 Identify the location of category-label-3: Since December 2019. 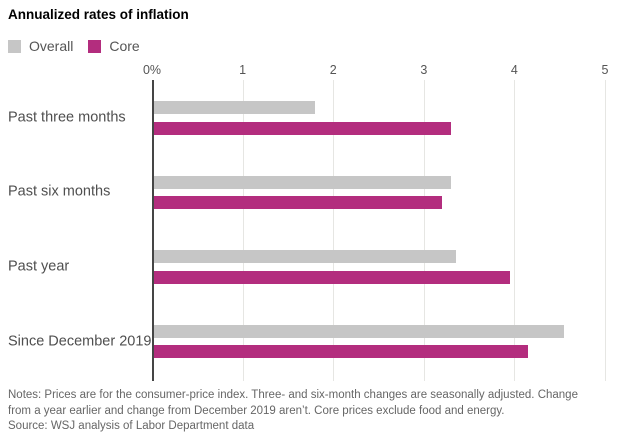
(80, 341).